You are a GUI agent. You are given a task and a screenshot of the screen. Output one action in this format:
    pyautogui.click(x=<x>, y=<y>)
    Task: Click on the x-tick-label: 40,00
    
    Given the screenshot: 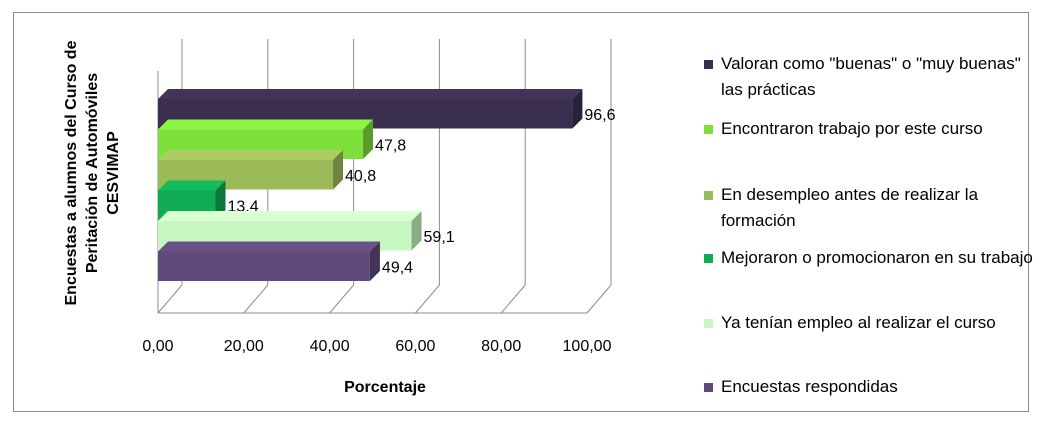 What is the action you would take?
    pyautogui.click(x=330, y=346)
    